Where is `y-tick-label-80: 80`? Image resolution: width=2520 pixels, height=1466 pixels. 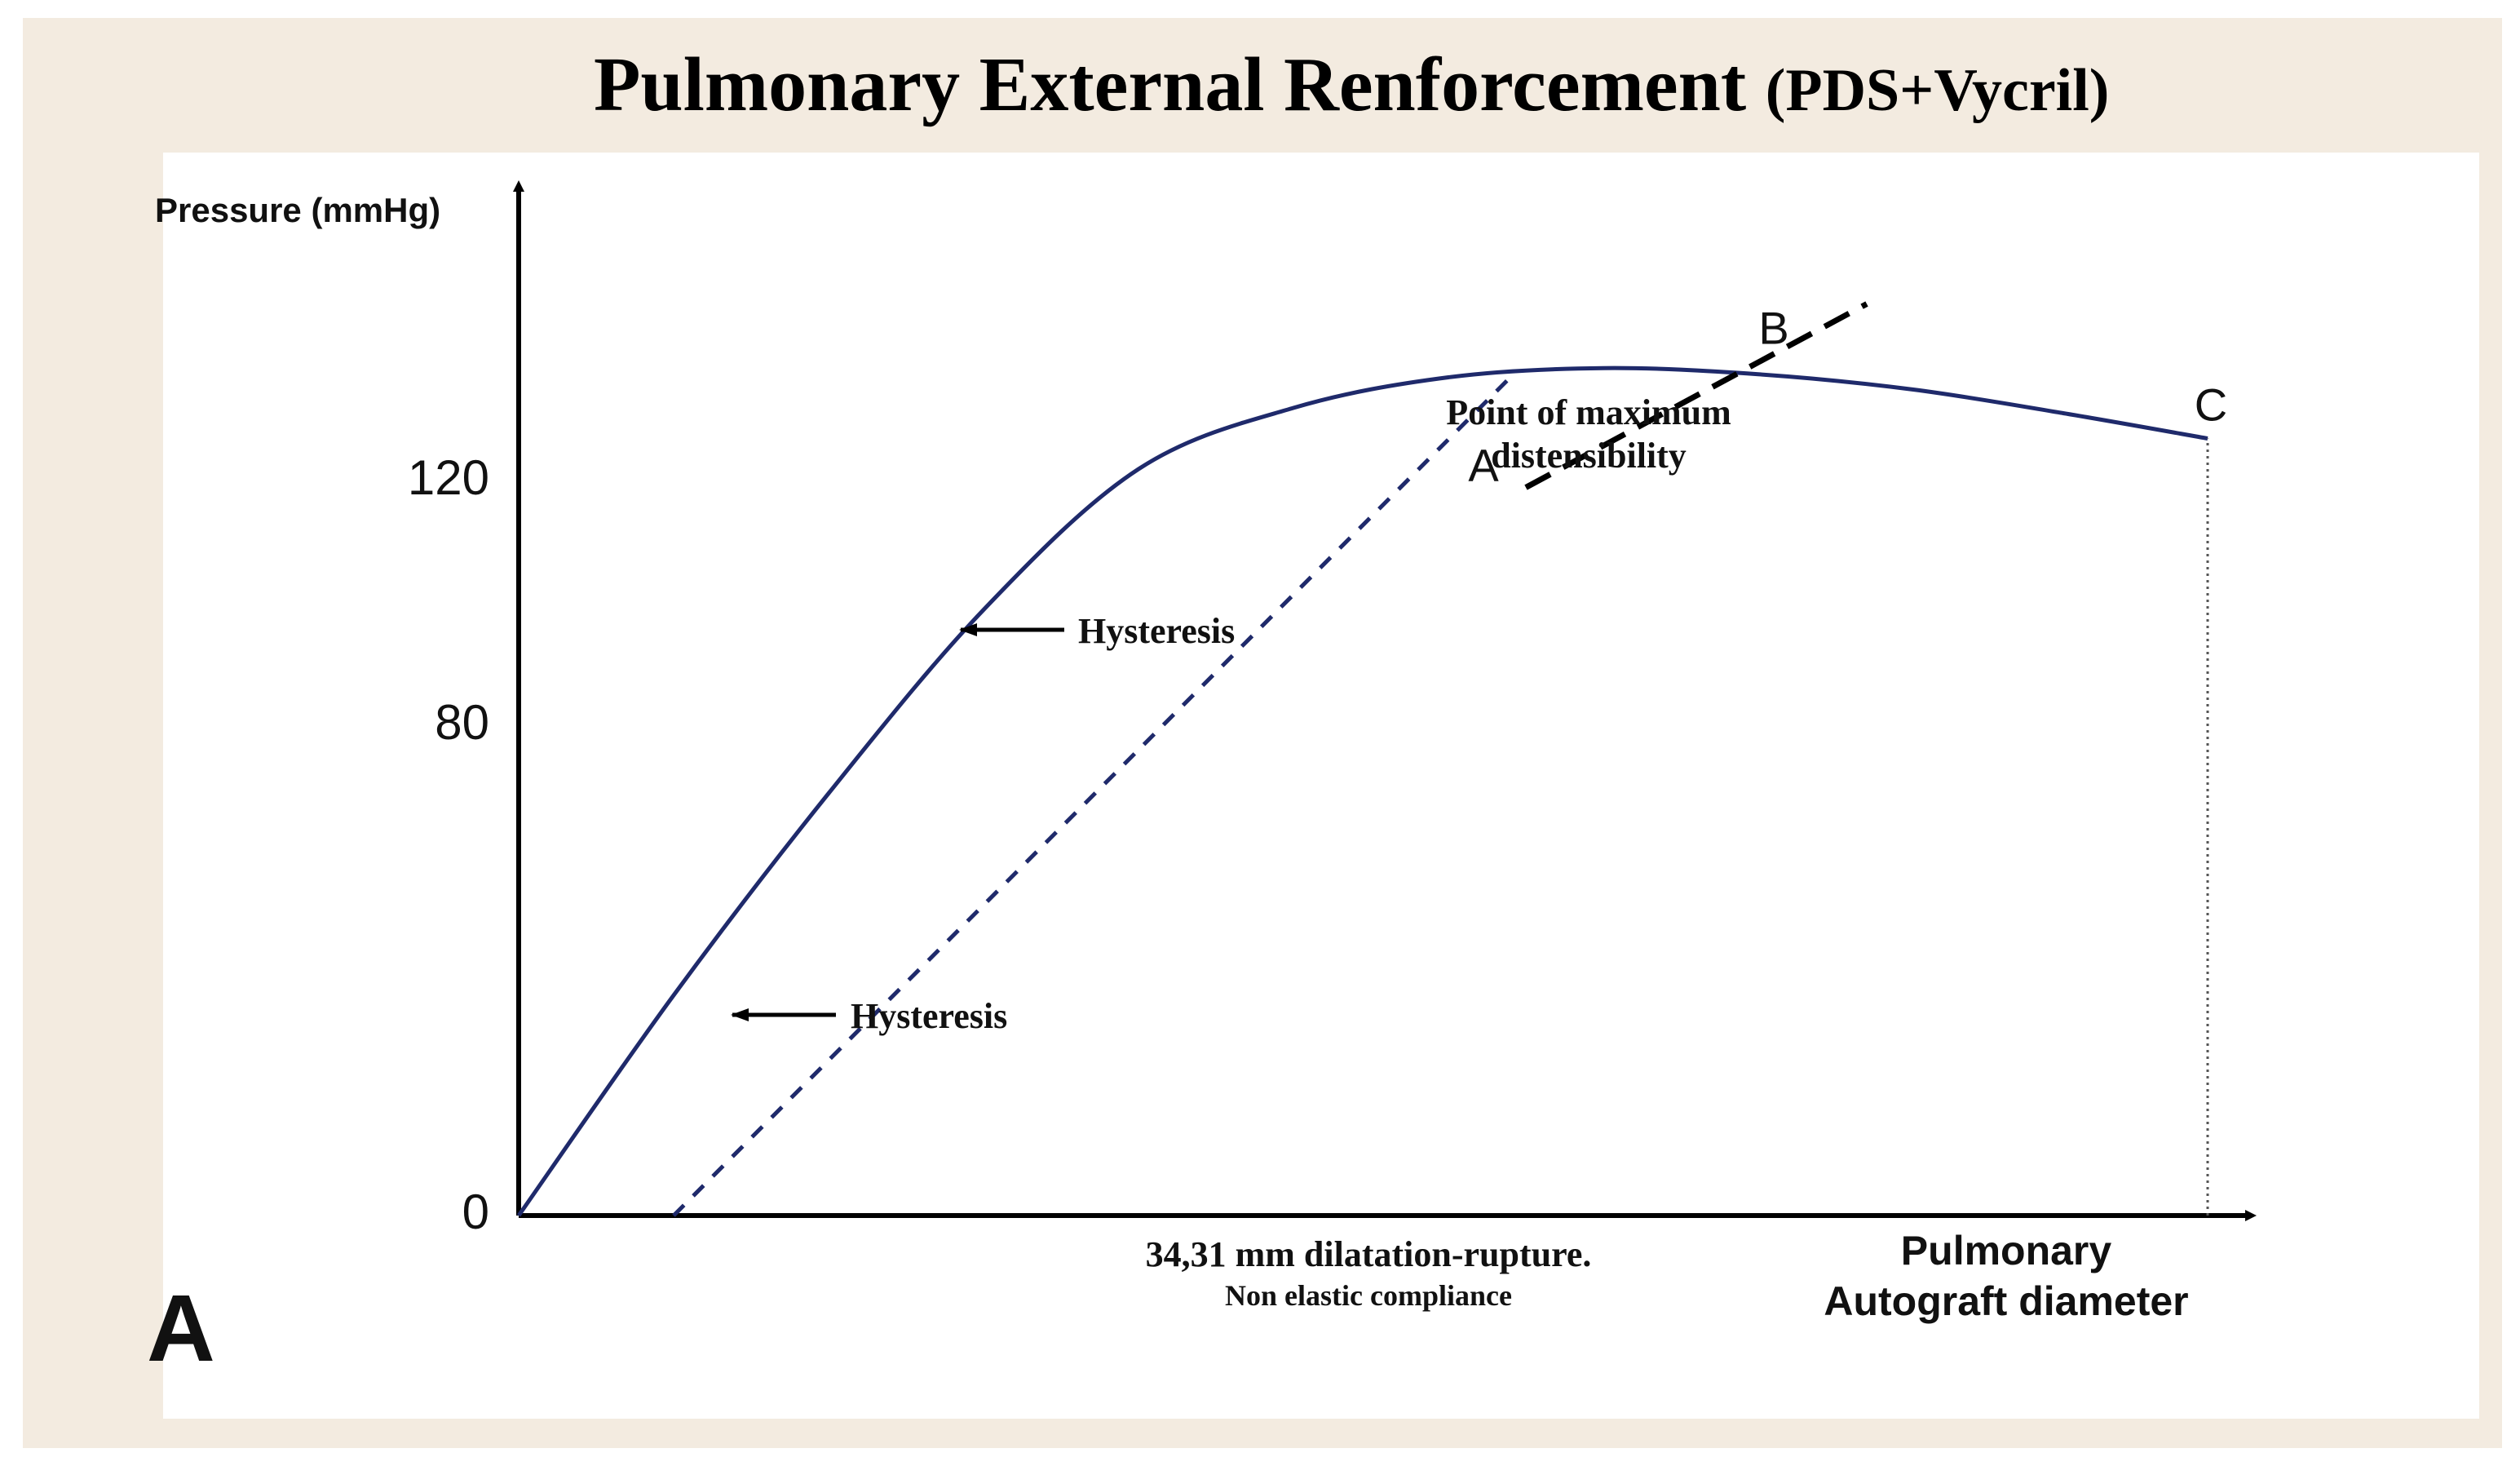
y-tick-label-80: 80 is located at coordinates (462, 722).